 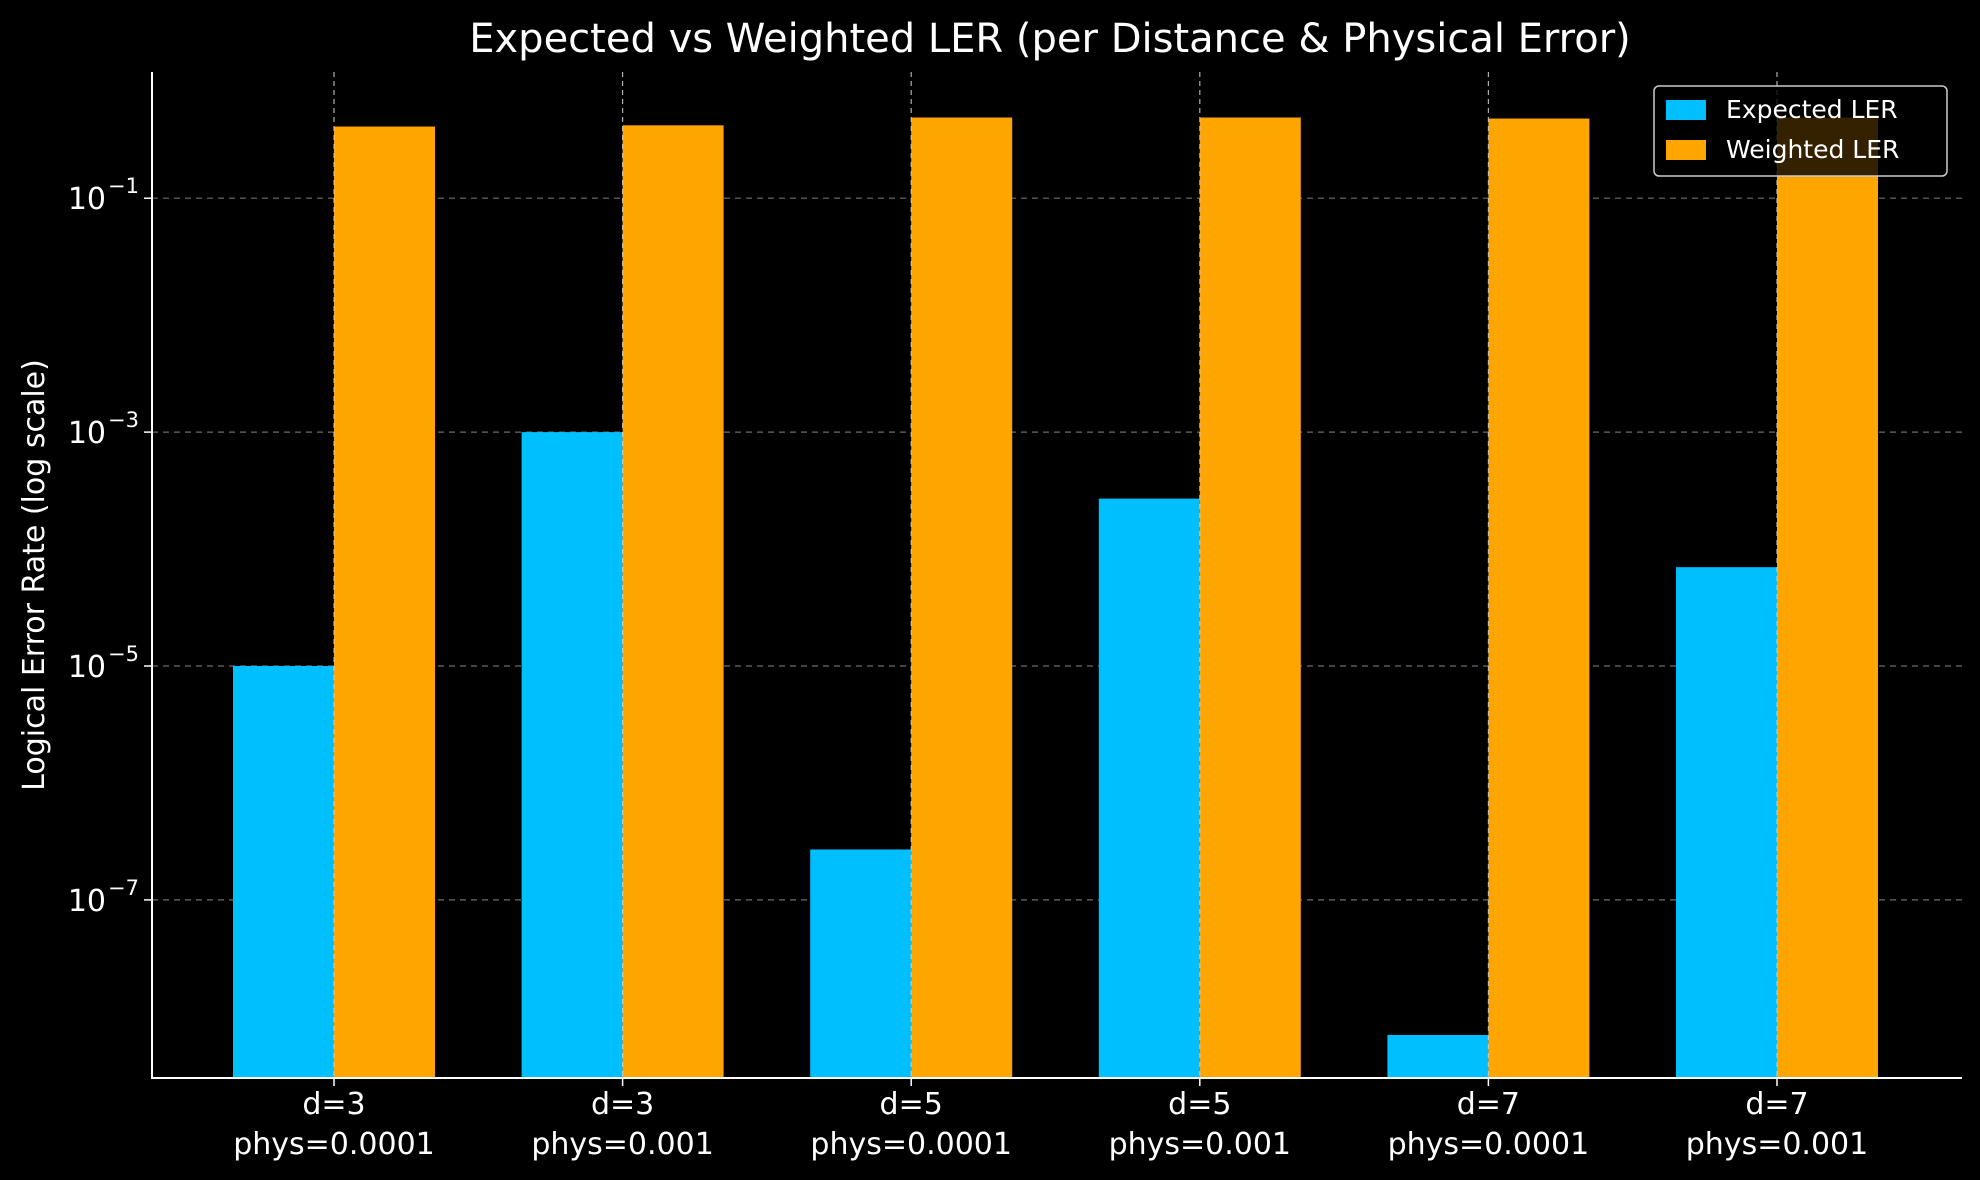 I want to click on legend-label-expected: Expected LER, so click(x=1812, y=109).